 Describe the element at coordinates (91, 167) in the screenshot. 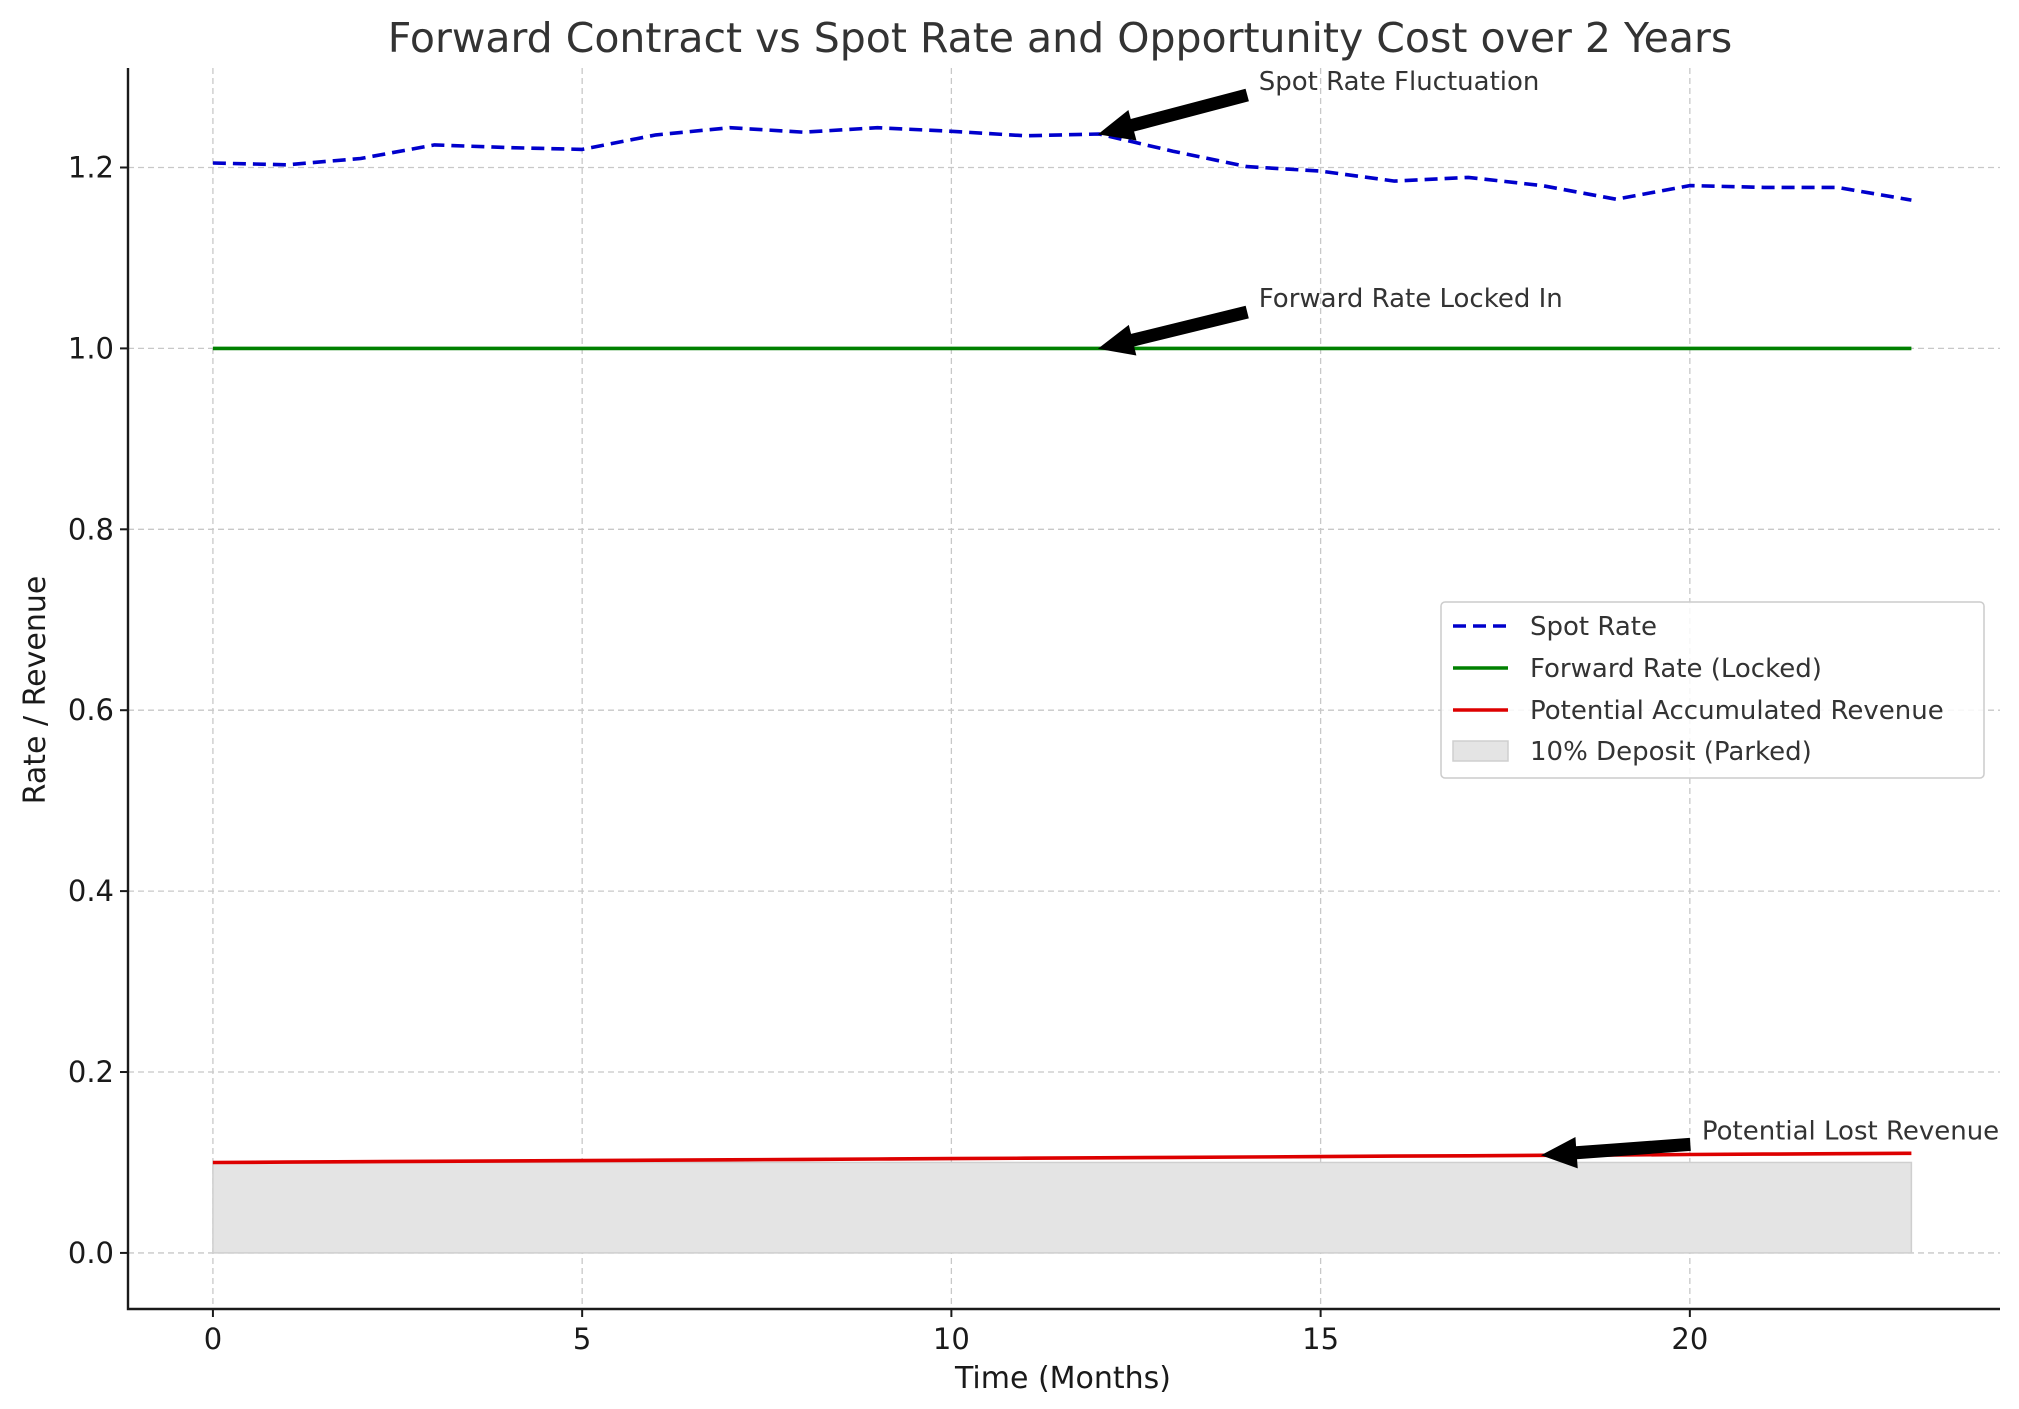

I see `y-tick-label-6: 1.2` at that location.